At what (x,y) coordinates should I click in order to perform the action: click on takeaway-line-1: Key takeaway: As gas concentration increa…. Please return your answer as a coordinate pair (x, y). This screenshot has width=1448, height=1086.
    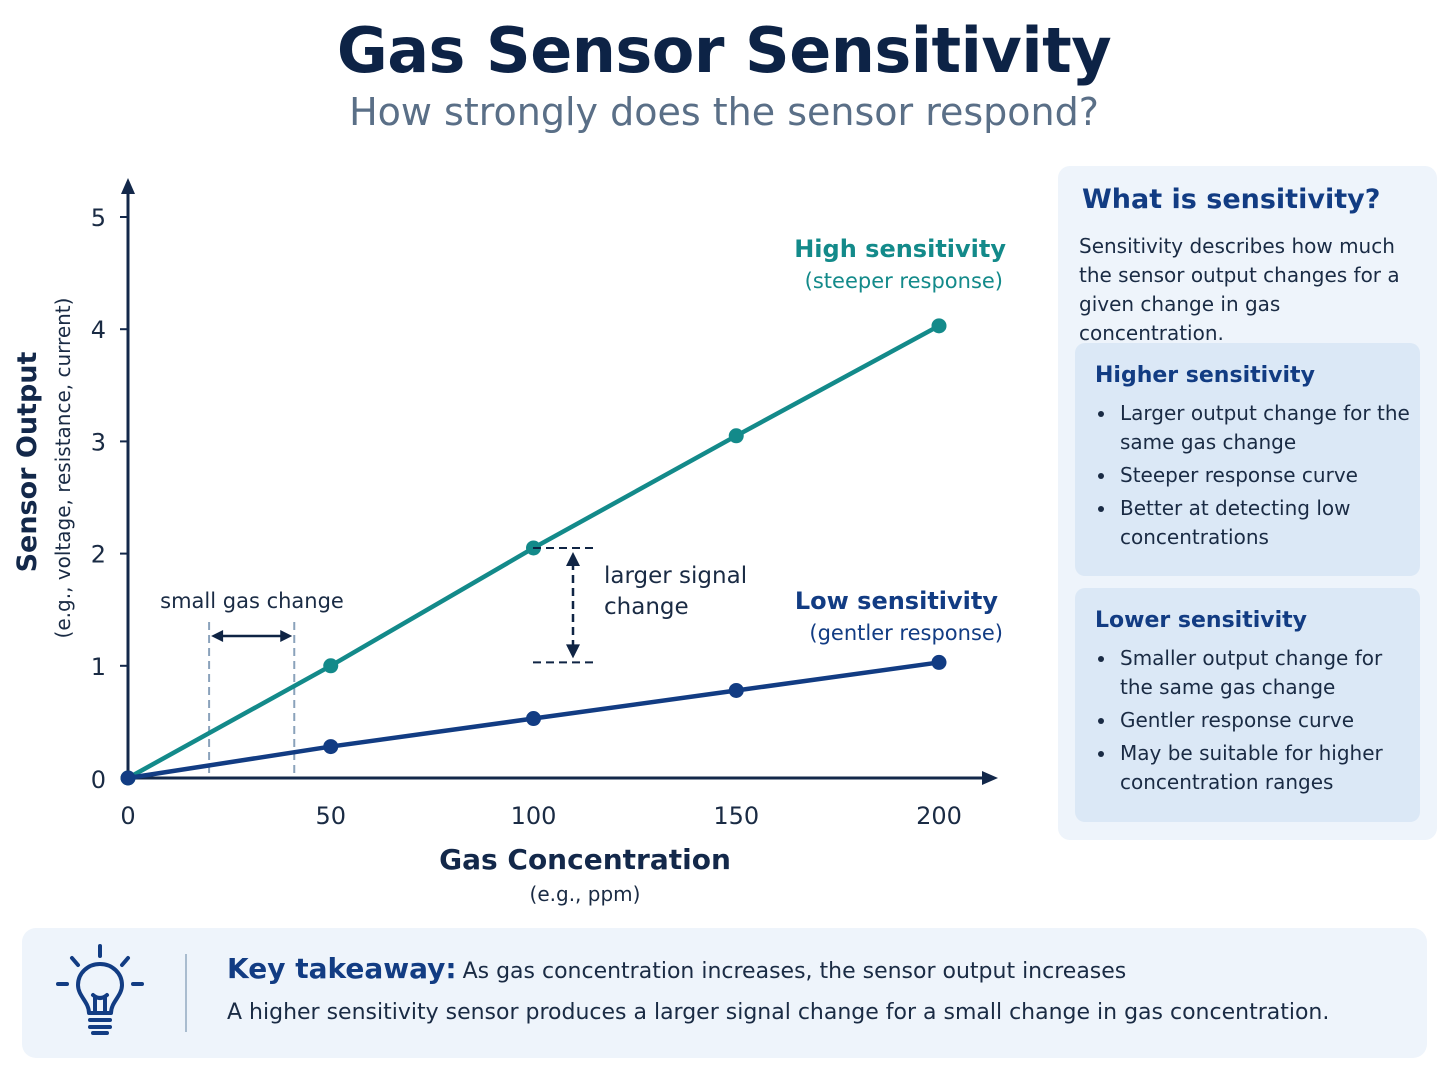
    Looking at the image, I should click on (676, 968).